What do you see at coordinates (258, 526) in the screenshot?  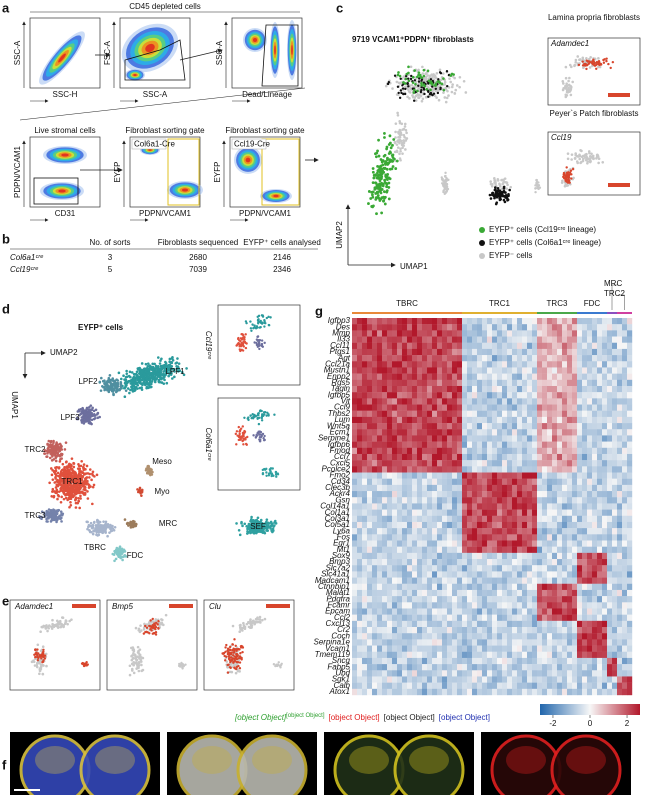 I see `cluster-label: SEF` at bounding box center [258, 526].